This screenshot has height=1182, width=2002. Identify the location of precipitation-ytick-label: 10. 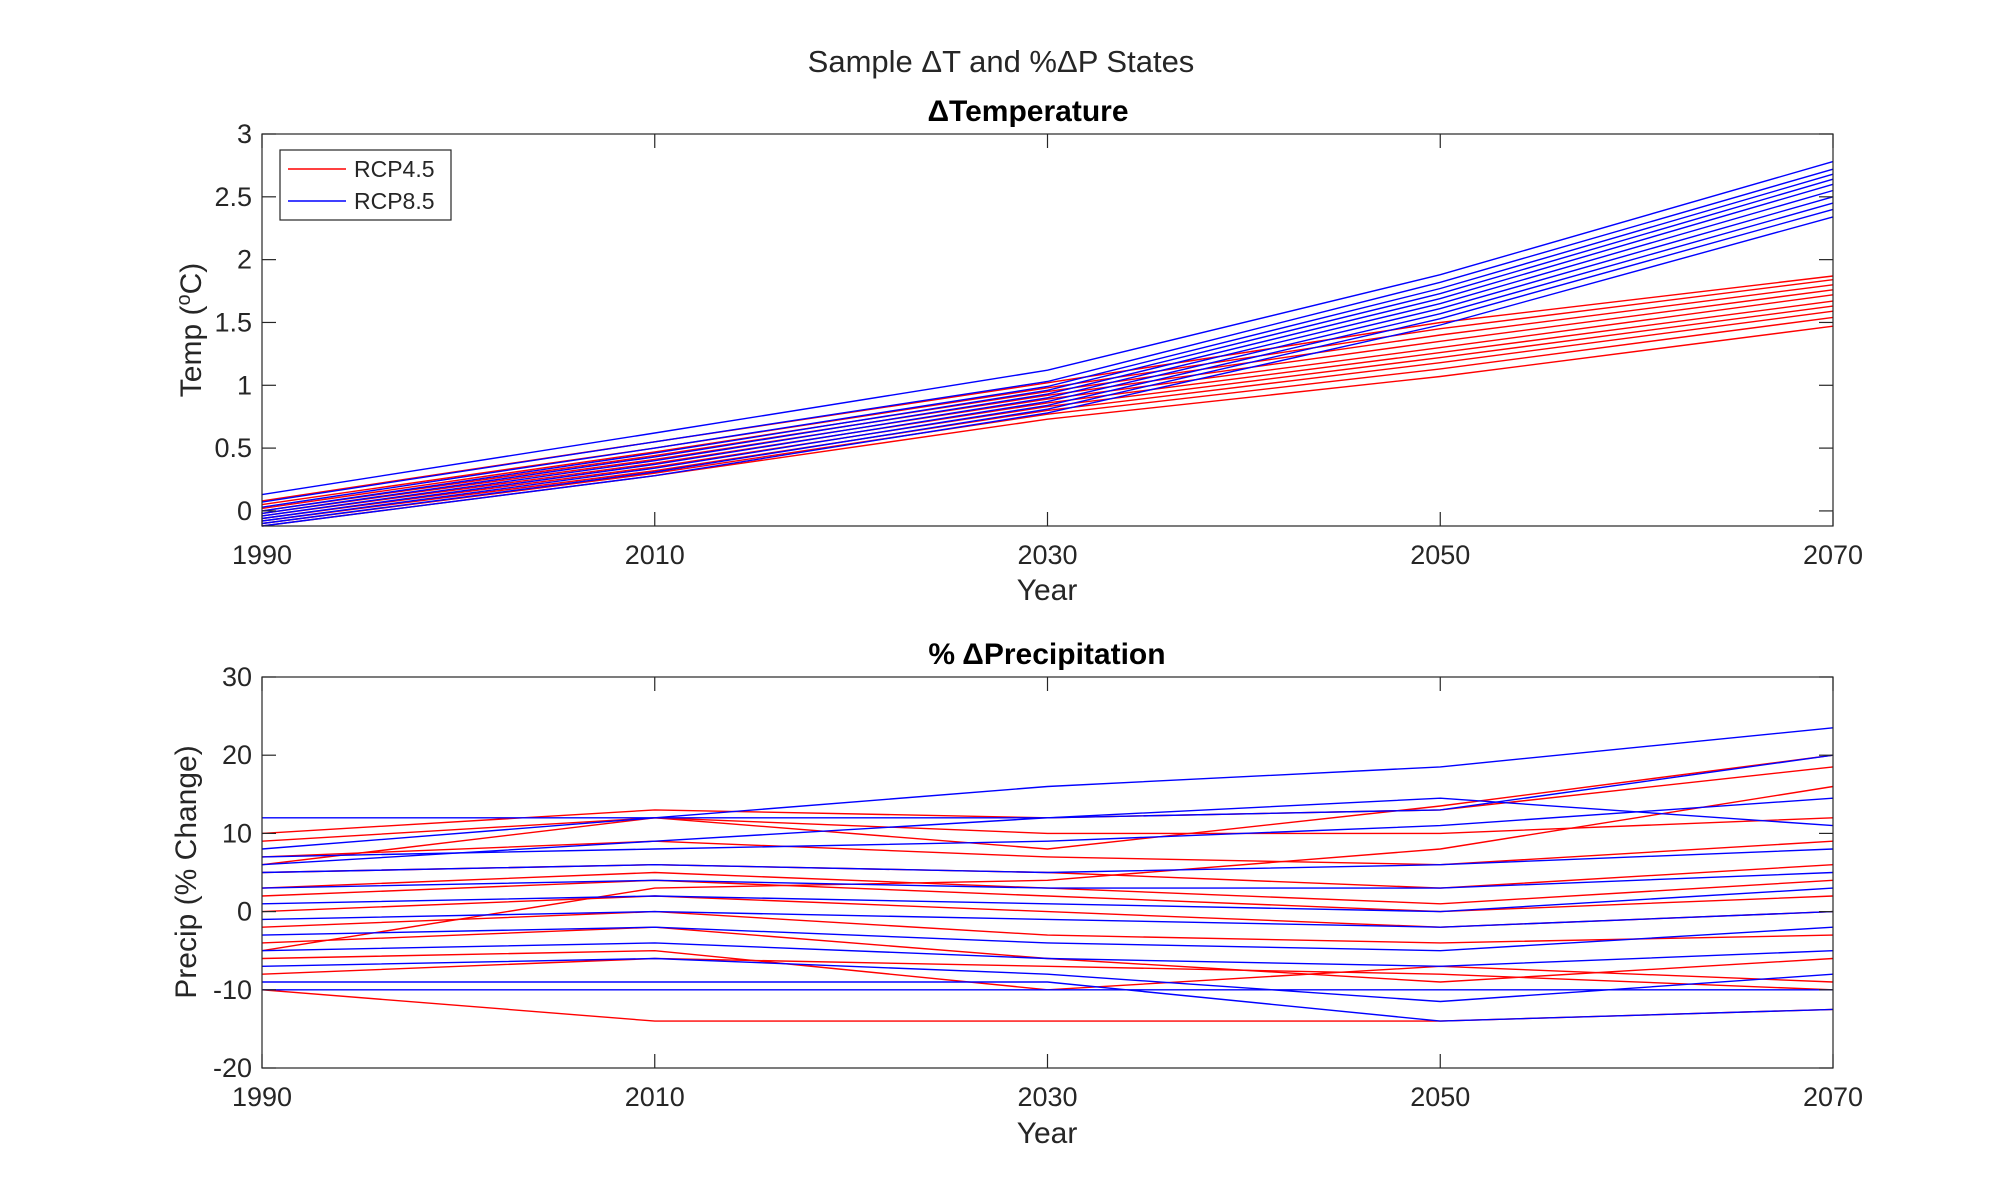
(237, 833).